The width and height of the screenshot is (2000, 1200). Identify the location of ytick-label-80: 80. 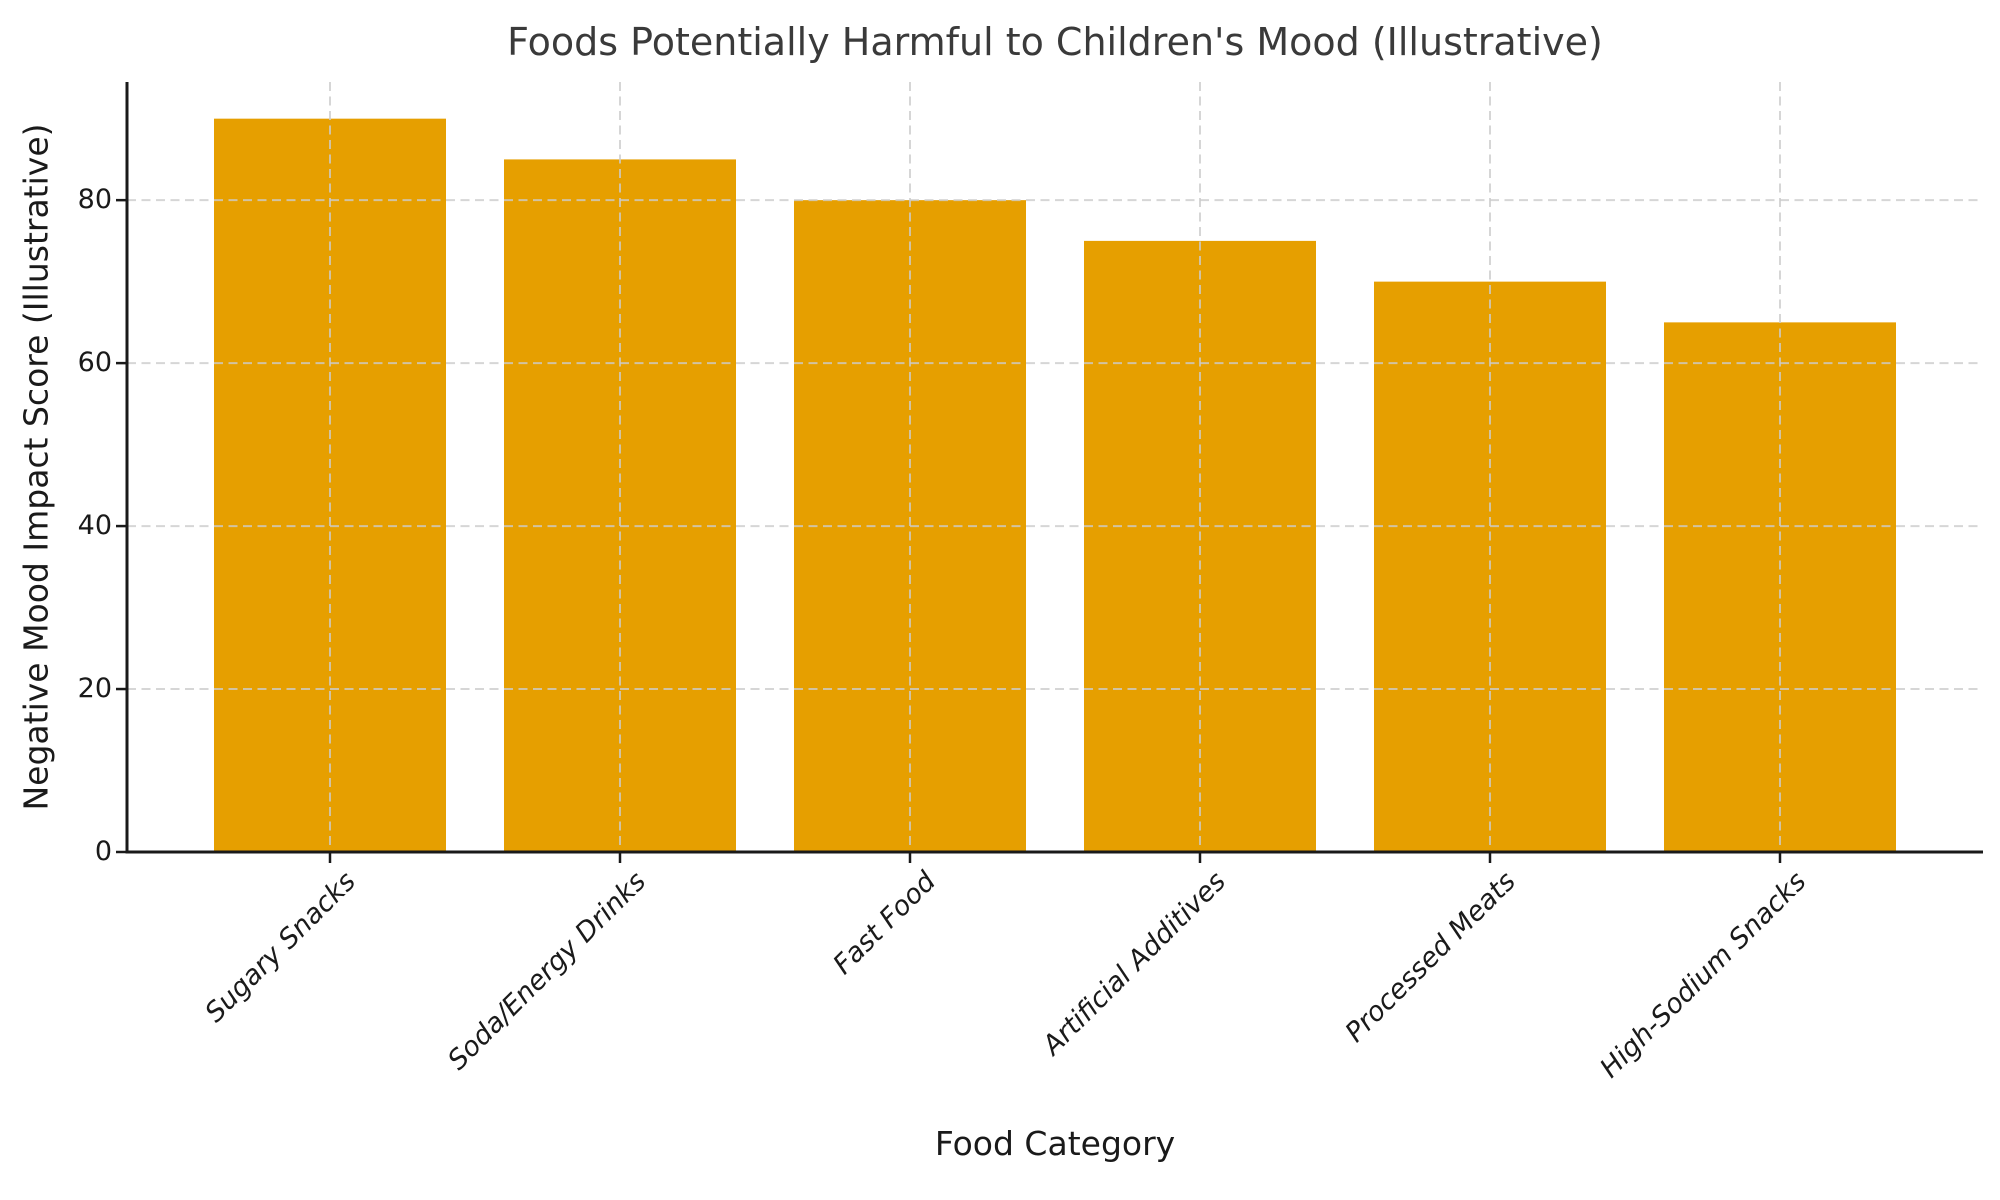
(94, 200).